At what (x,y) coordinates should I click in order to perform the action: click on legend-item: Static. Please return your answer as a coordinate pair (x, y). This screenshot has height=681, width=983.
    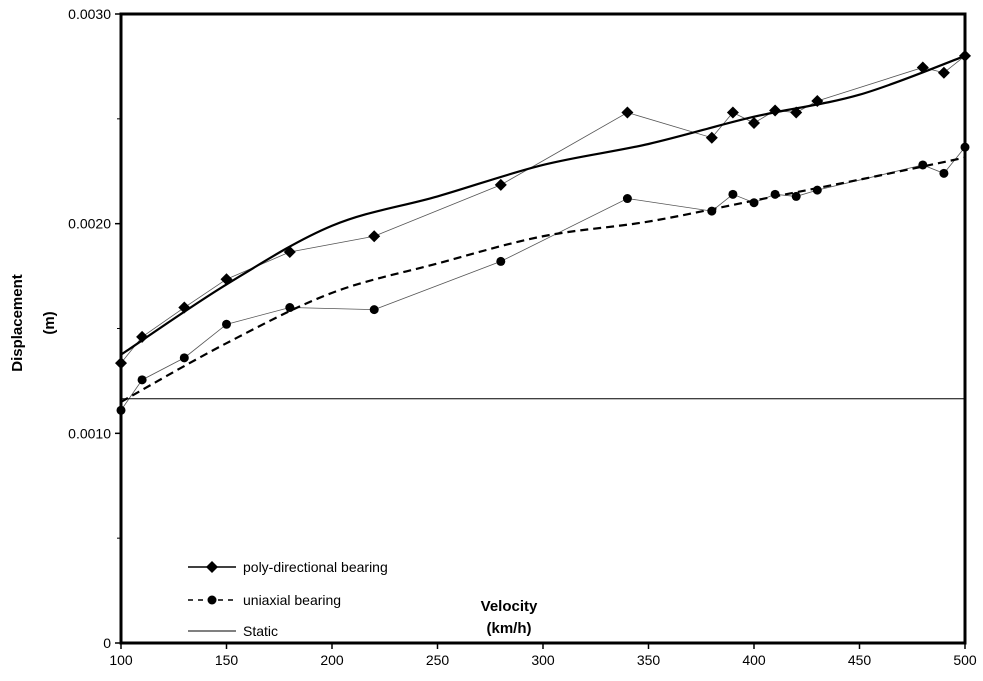
    Looking at the image, I should click on (233, 631).